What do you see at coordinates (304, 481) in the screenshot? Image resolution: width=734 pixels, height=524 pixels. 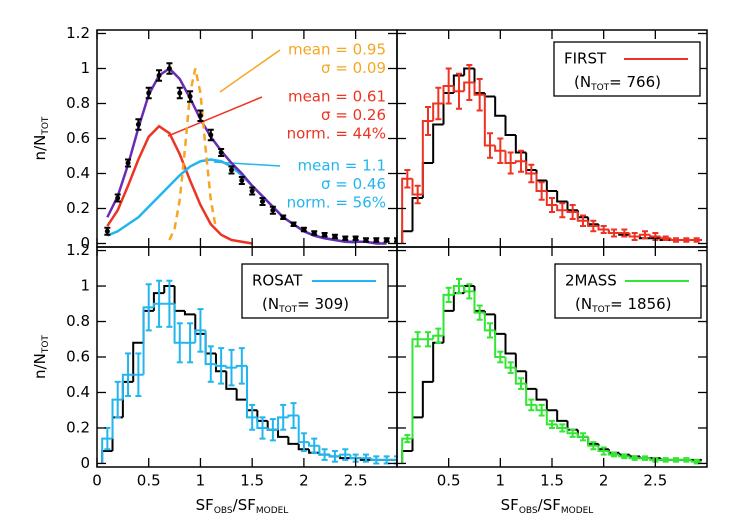 I see `x-tick-label: 2` at bounding box center [304, 481].